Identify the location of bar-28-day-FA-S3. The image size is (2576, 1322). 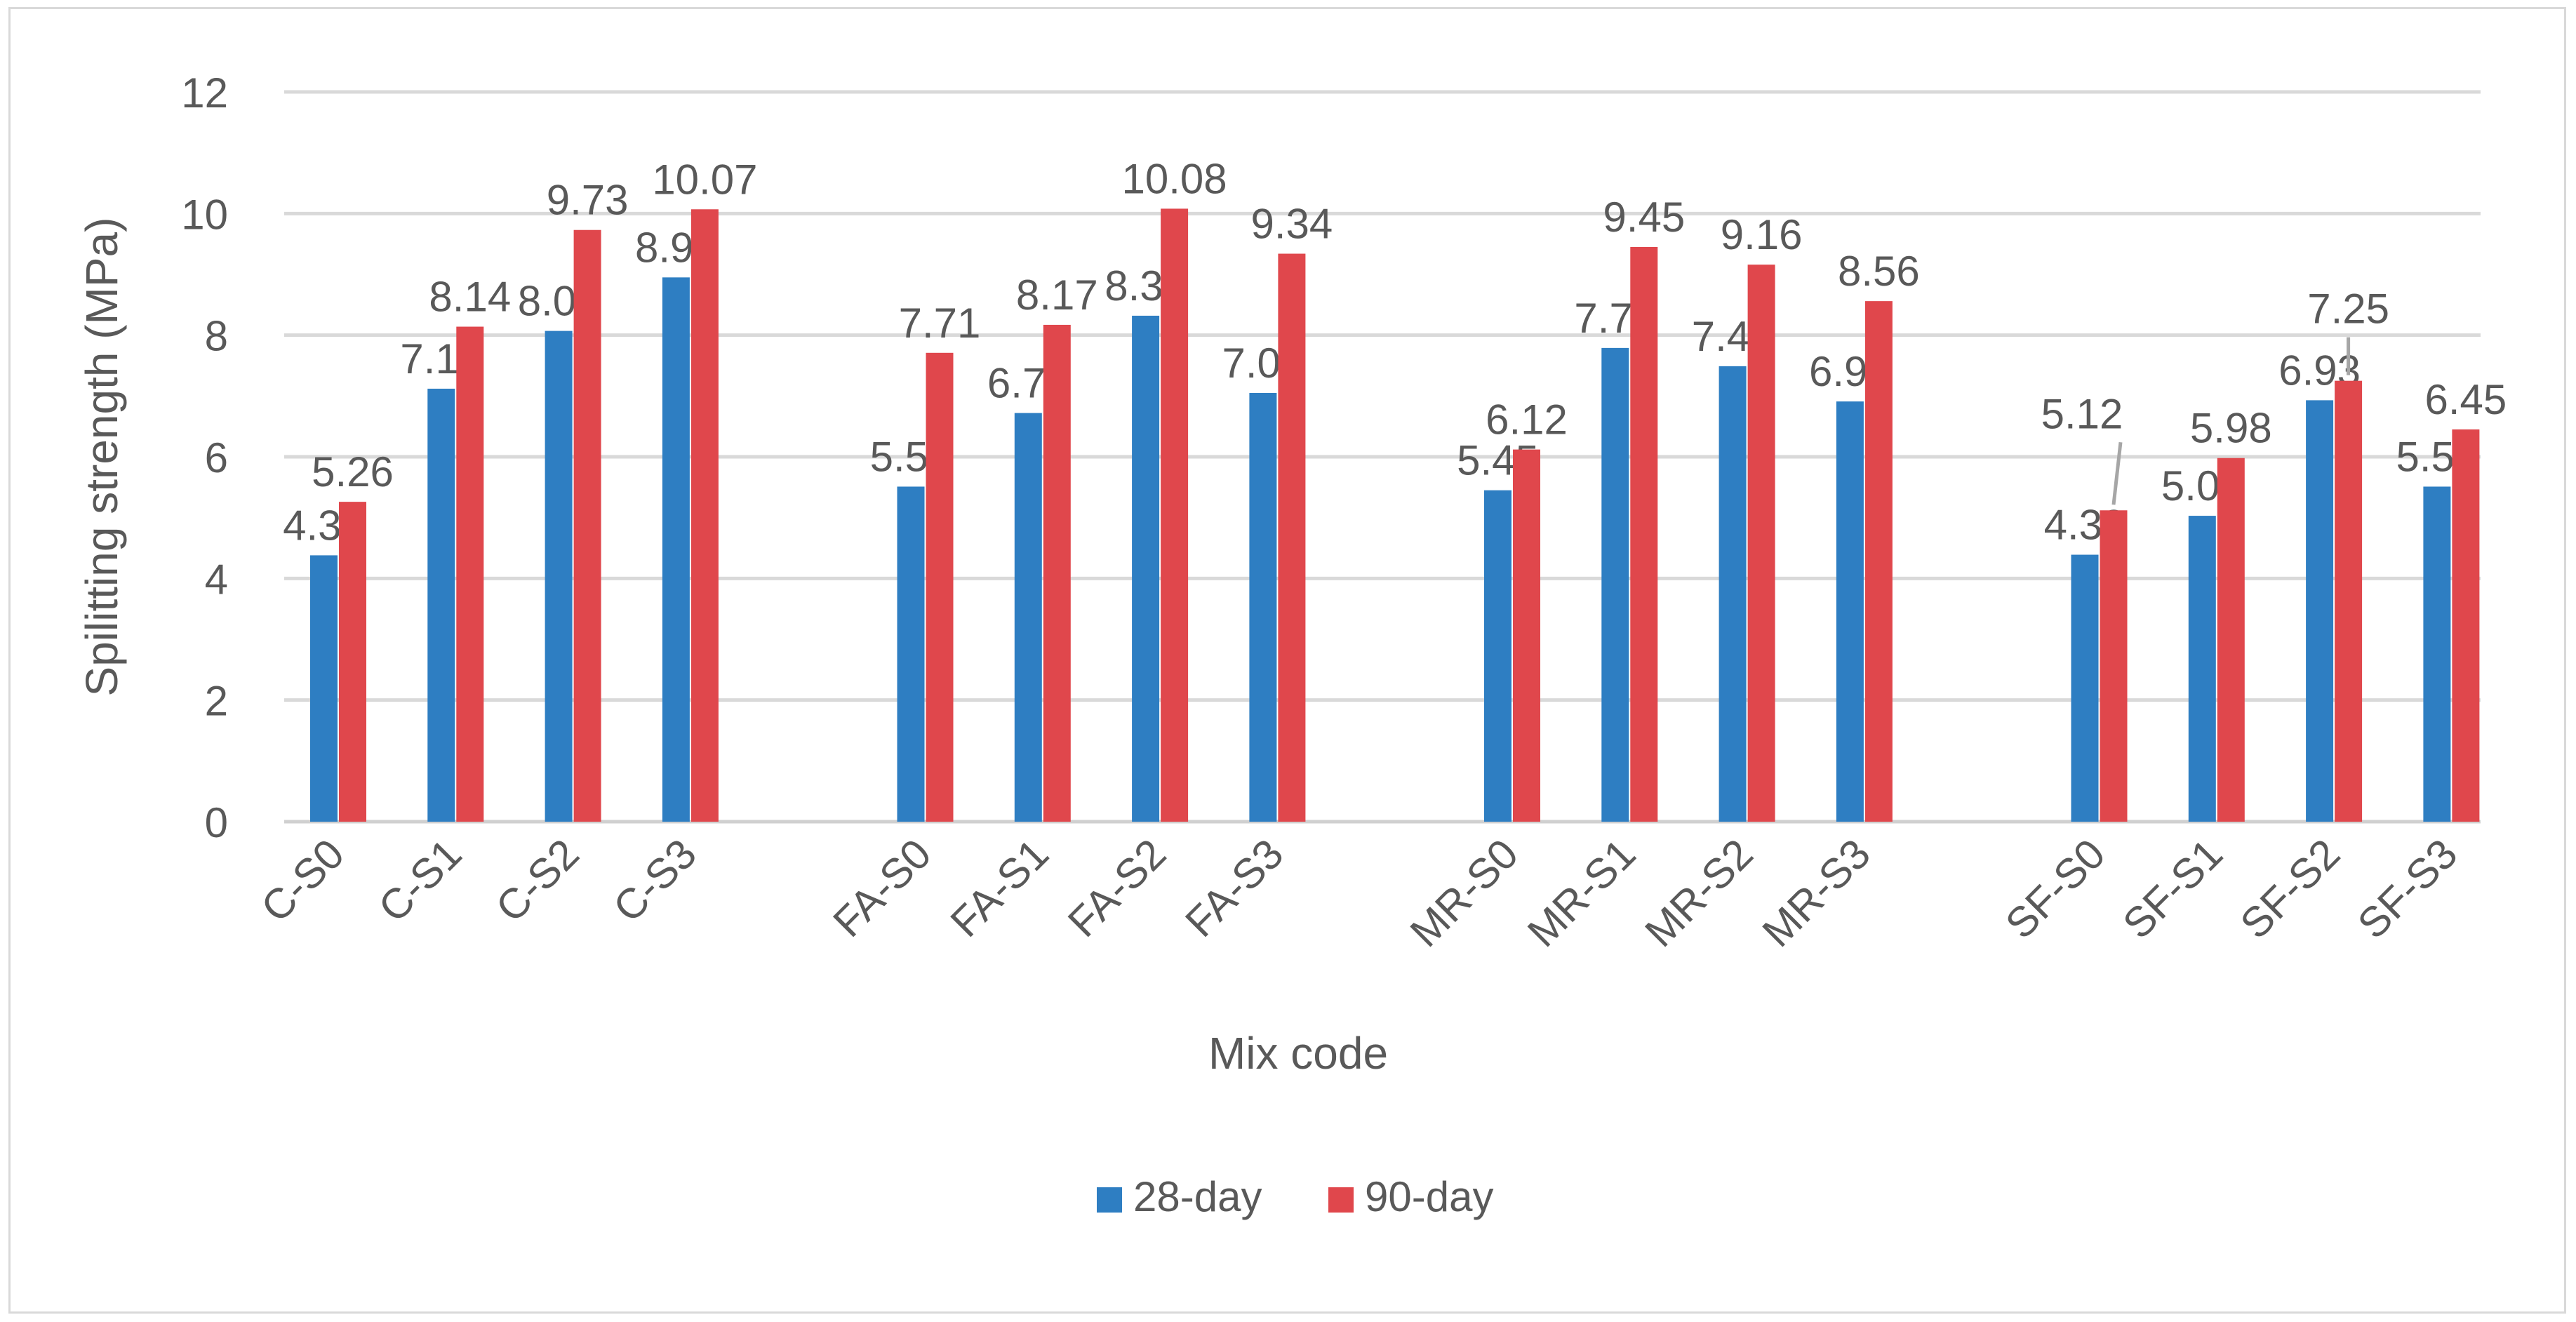
(1263, 607).